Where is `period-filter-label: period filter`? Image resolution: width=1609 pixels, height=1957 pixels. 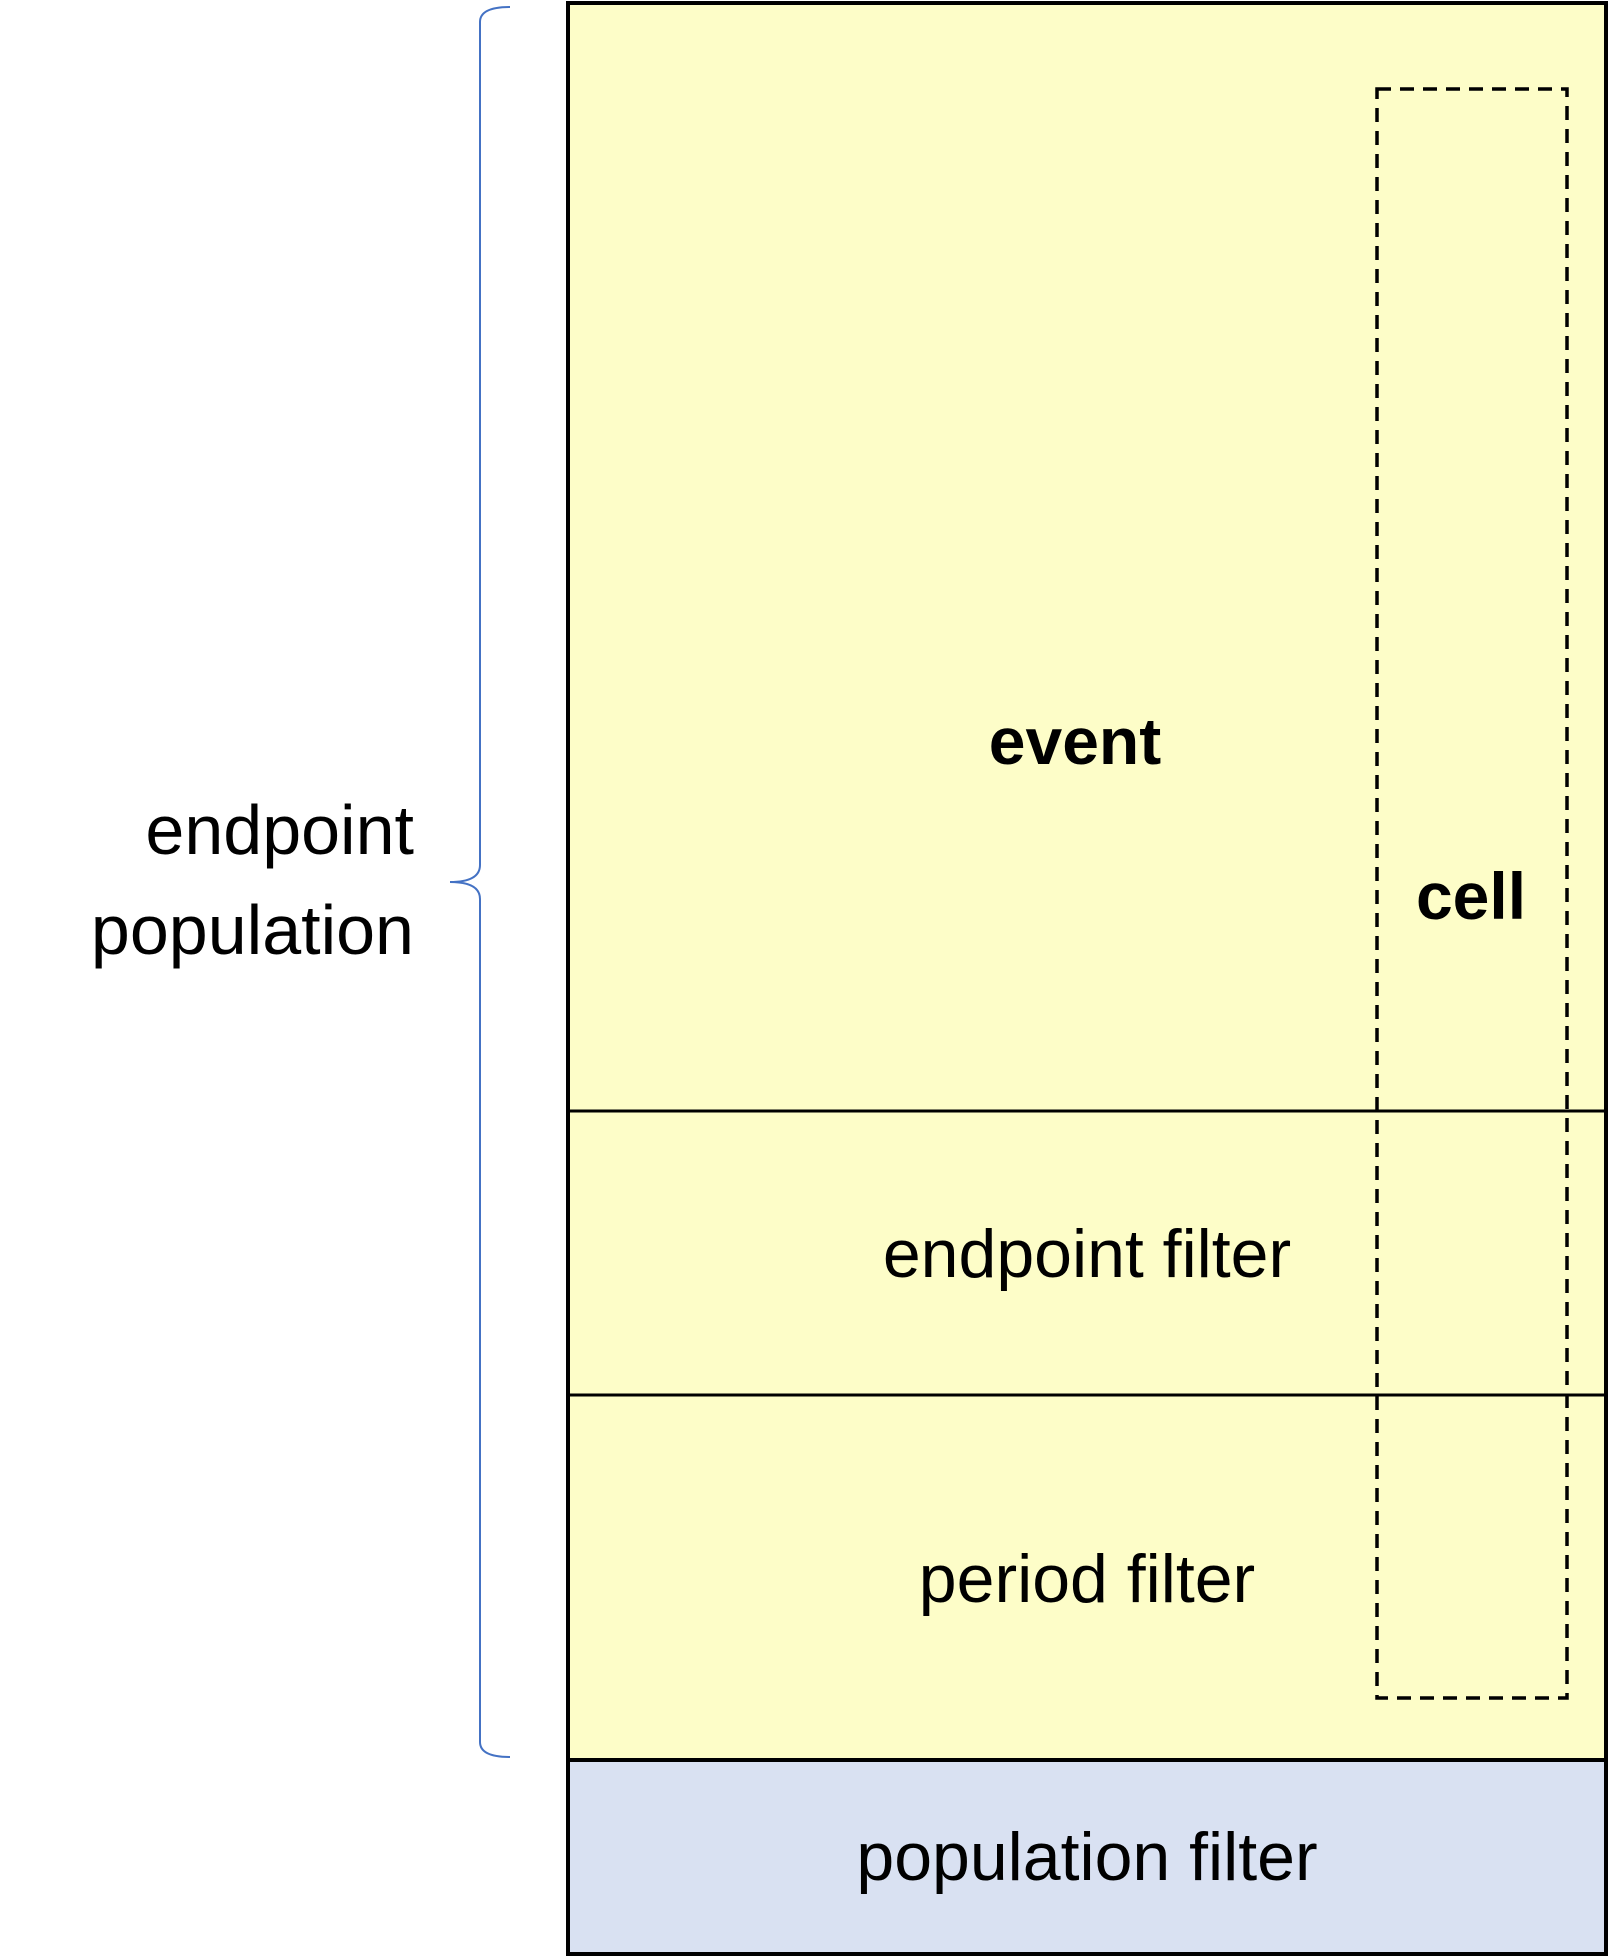 period-filter-label: period filter is located at coordinates (1087, 1579).